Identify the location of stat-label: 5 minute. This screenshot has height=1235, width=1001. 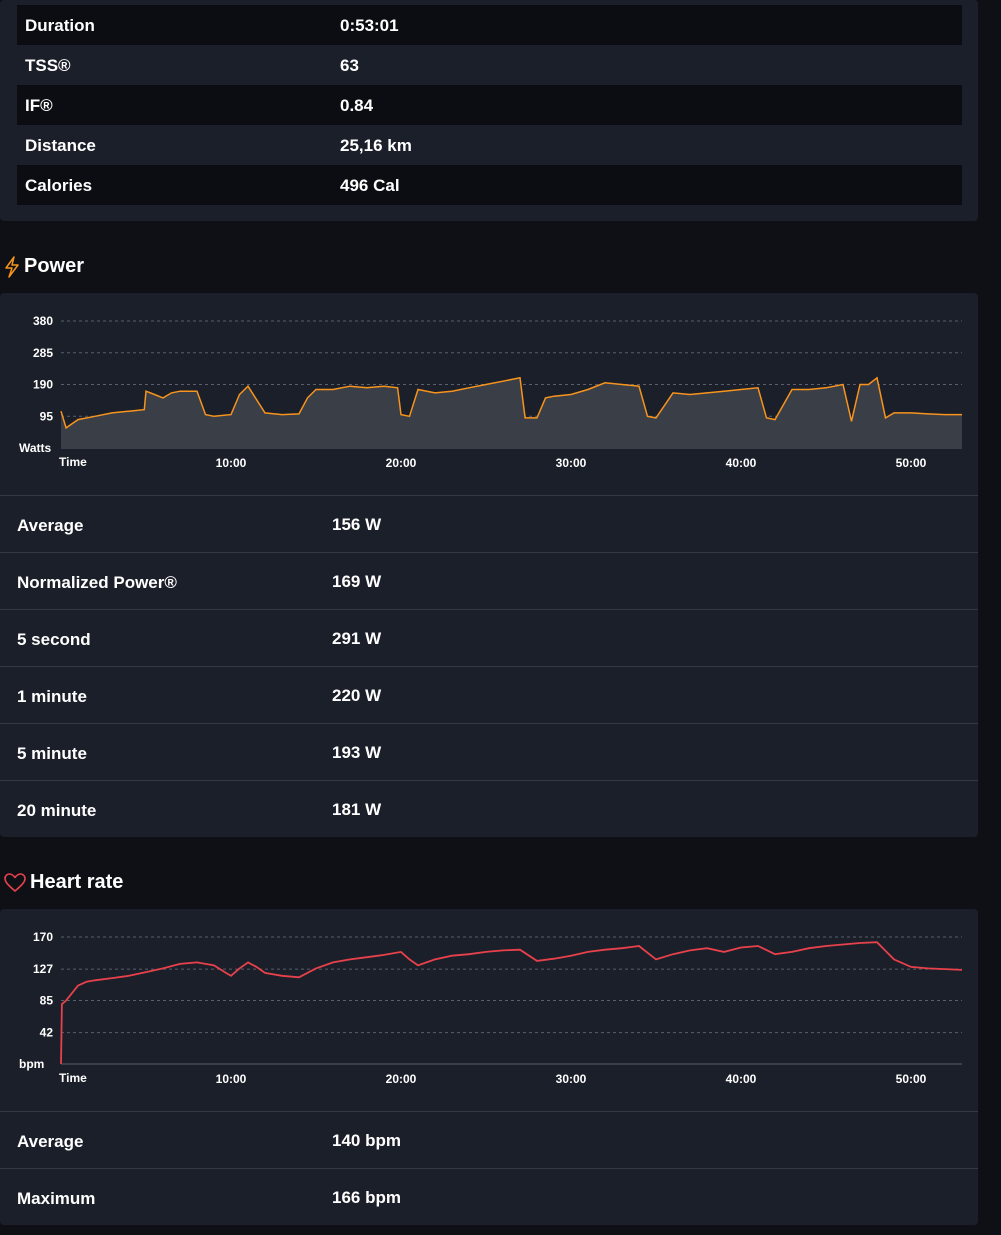
(52, 753).